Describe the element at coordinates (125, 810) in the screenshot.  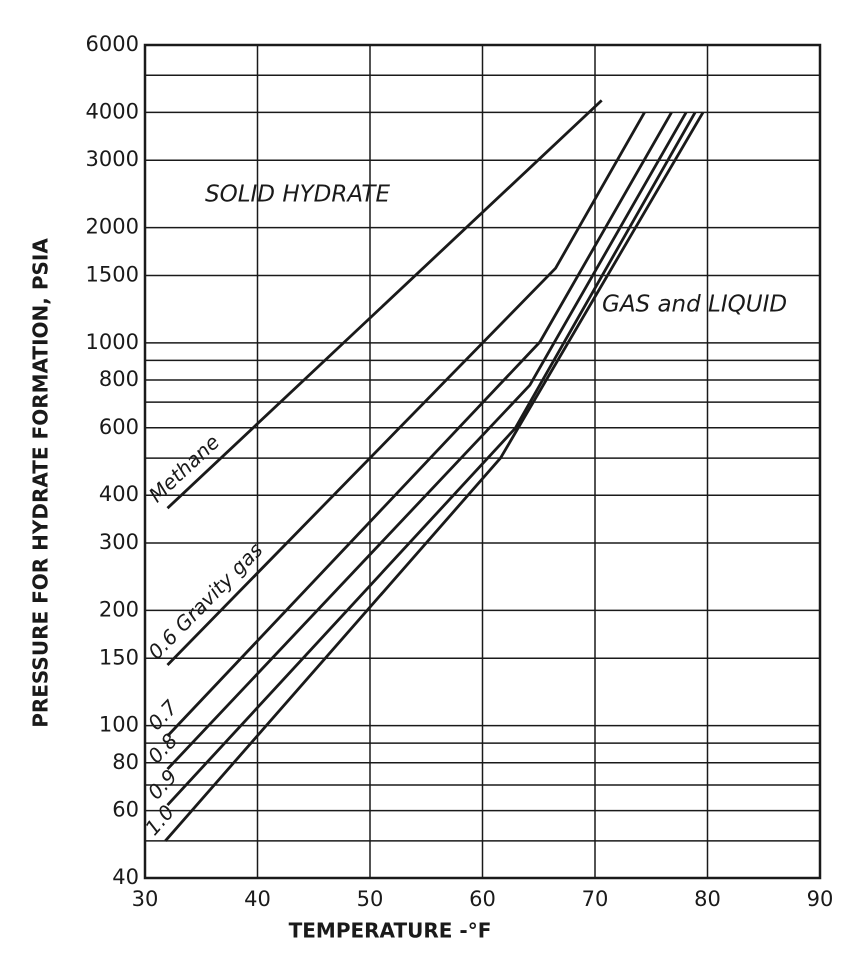
I see `y-tick-label: 60` at that location.